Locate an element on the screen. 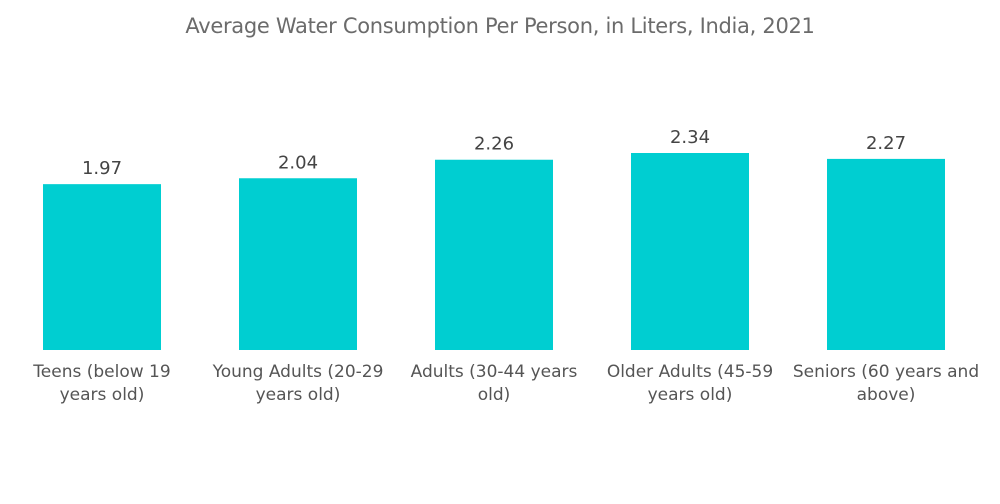 This screenshot has width=1000, height=504. x-tick-label-4: Older Adults (45-59 years old) is located at coordinates (690, 383).